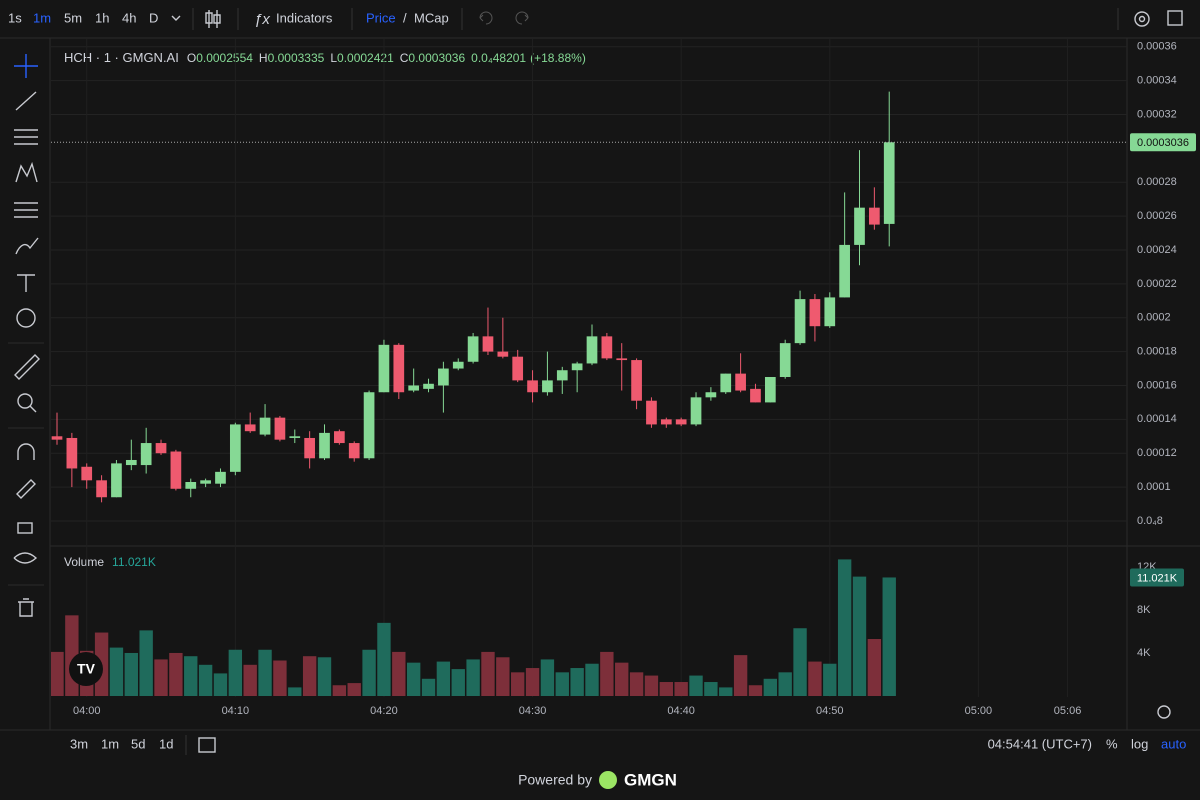  Describe the element at coordinates (262, 19) in the screenshot. I see `fx-icon: ƒx` at that location.